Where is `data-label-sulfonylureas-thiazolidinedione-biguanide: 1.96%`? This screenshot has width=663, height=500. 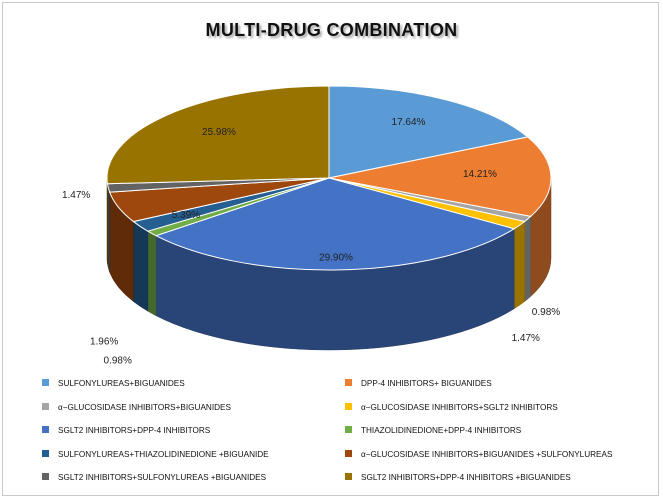
data-label-sulfonylureas-thiazolidinedione-biguanide: 1.96% is located at coordinates (104, 341).